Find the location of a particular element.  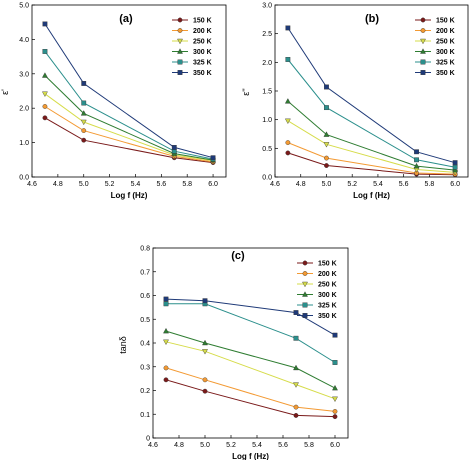

y-tick-label: 4.0 is located at coordinates (24, 40).